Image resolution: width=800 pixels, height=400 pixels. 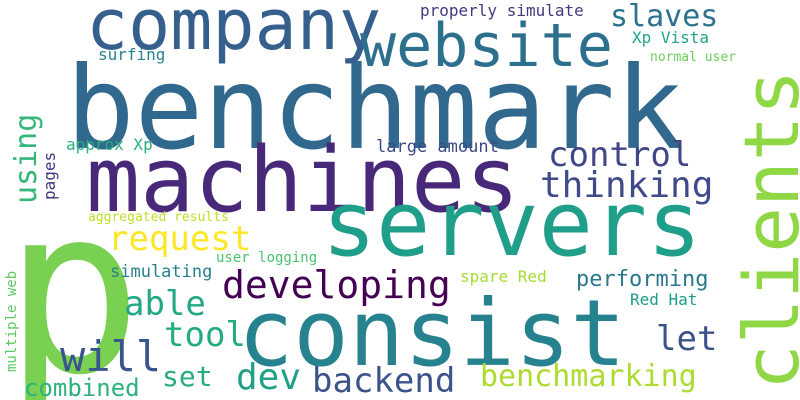 What do you see at coordinates (109, 144) in the screenshot?
I see `word-approx-xp: approx Xp` at bounding box center [109, 144].